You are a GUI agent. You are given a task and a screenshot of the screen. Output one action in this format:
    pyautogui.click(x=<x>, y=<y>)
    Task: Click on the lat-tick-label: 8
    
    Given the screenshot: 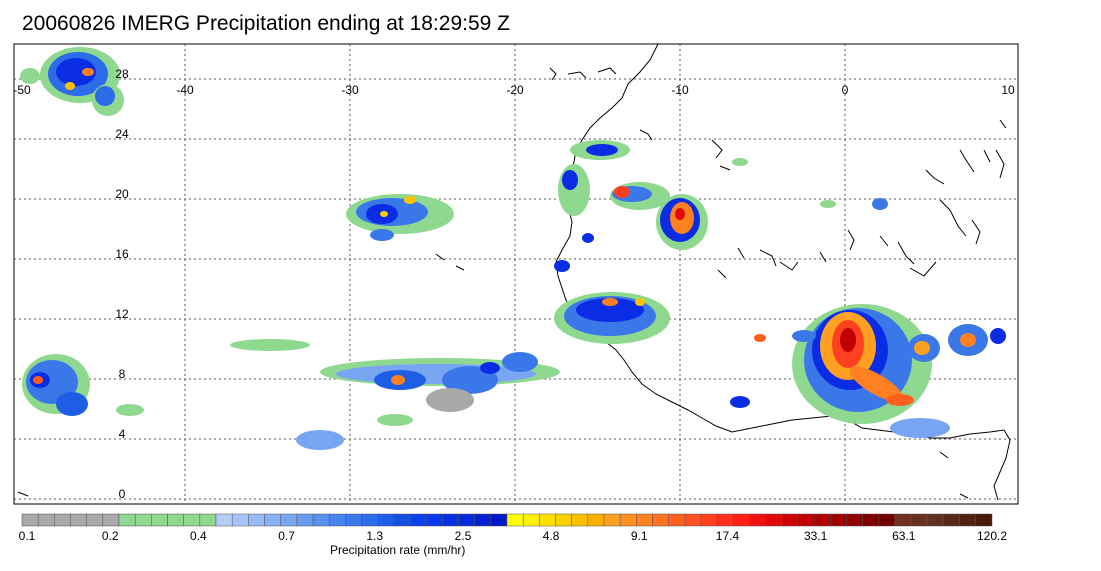 What is the action you would take?
    pyautogui.click(x=122, y=374)
    